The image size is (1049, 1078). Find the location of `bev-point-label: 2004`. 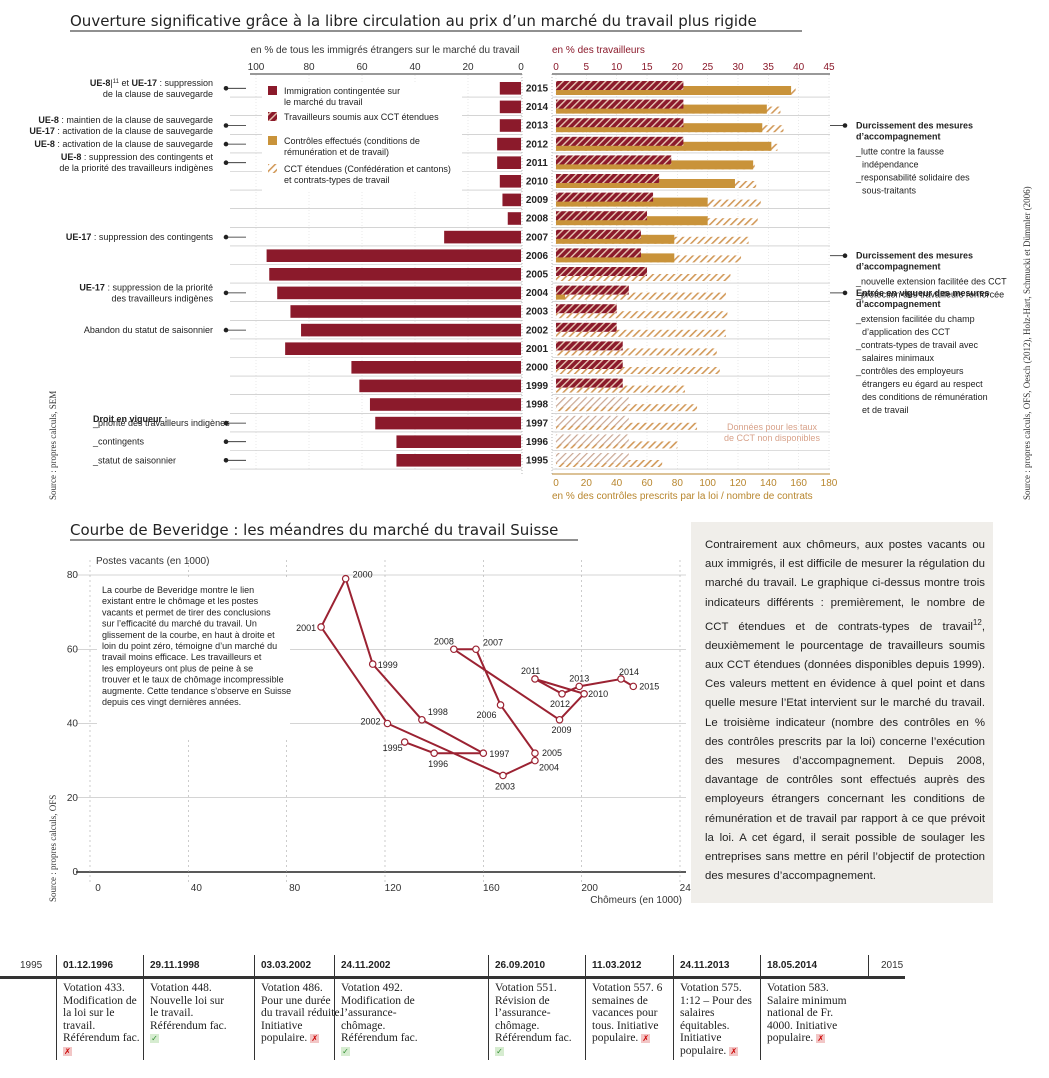

bev-point-label: 2004 is located at coordinates (549, 768).